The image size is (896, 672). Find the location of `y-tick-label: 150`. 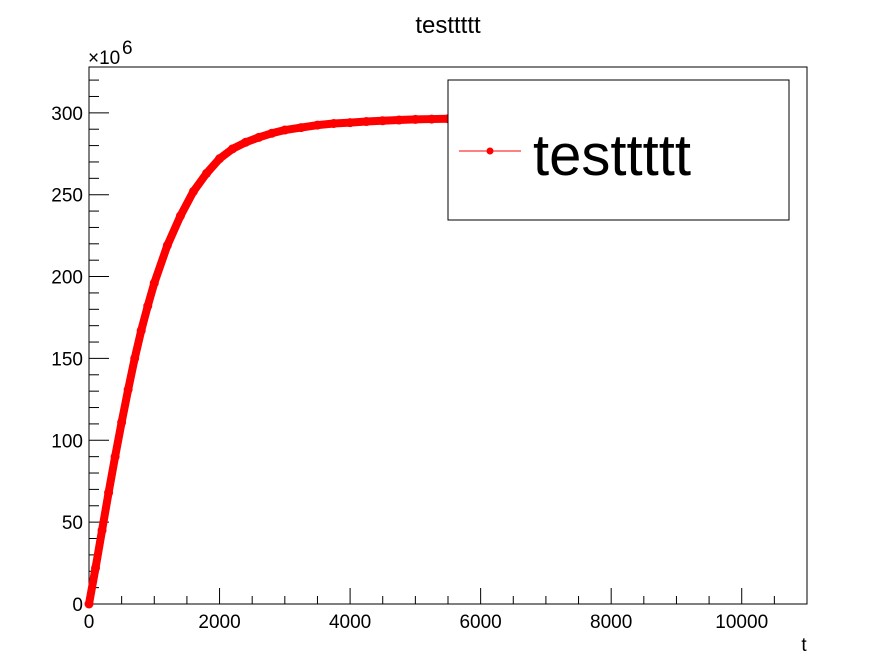

y-tick-label: 150 is located at coordinates (67, 359).